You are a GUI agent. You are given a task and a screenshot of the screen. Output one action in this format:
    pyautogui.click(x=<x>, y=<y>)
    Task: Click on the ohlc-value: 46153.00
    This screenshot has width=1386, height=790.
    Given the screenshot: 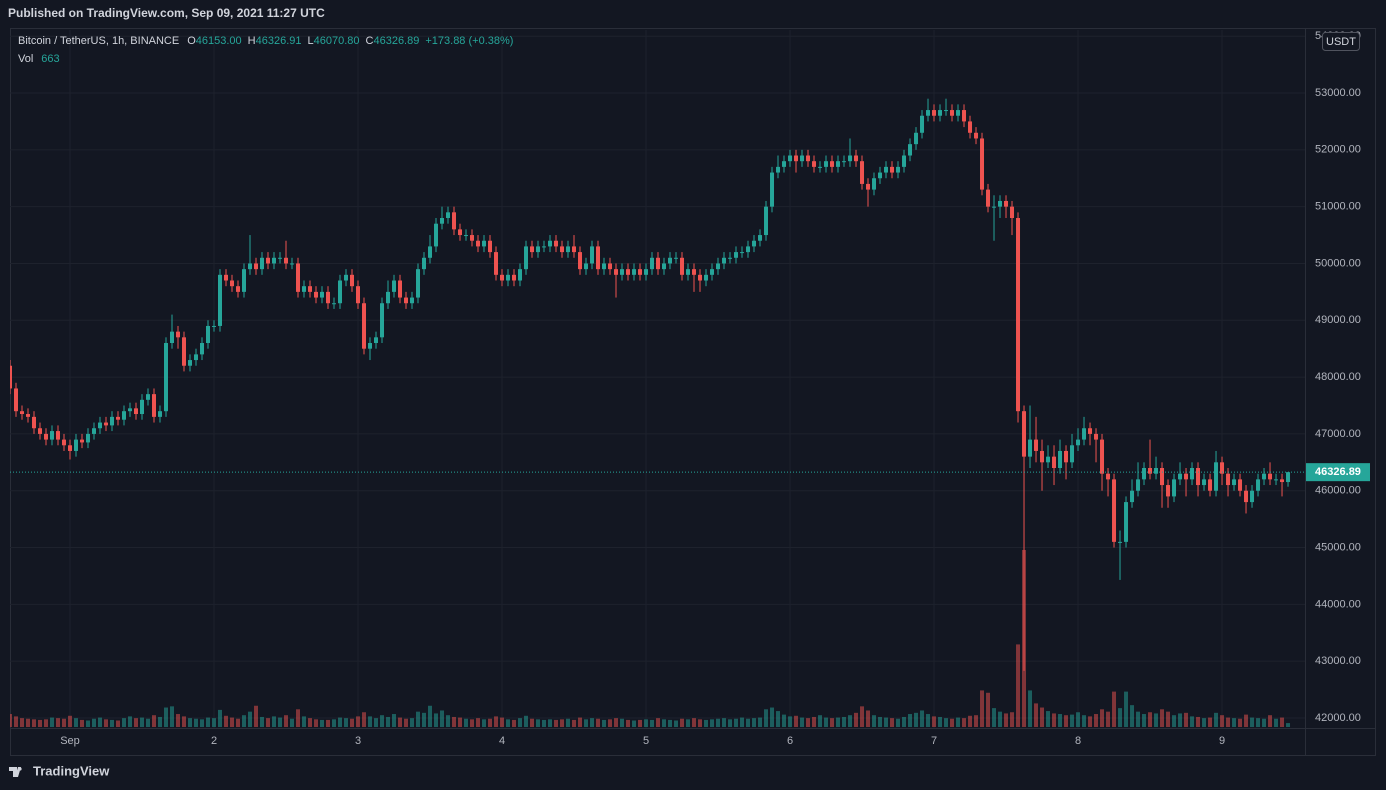 What is the action you would take?
    pyautogui.click(x=219, y=41)
    